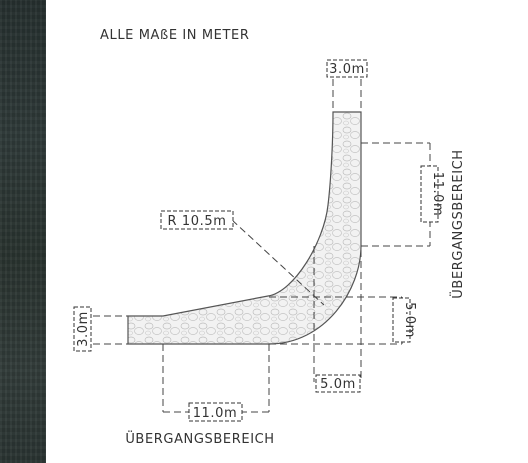  What do you see at coordinates (174, 35) in the screenshot?
I see `units-note: ALLE MAßE IN METER` at bounding box center [174, 35].